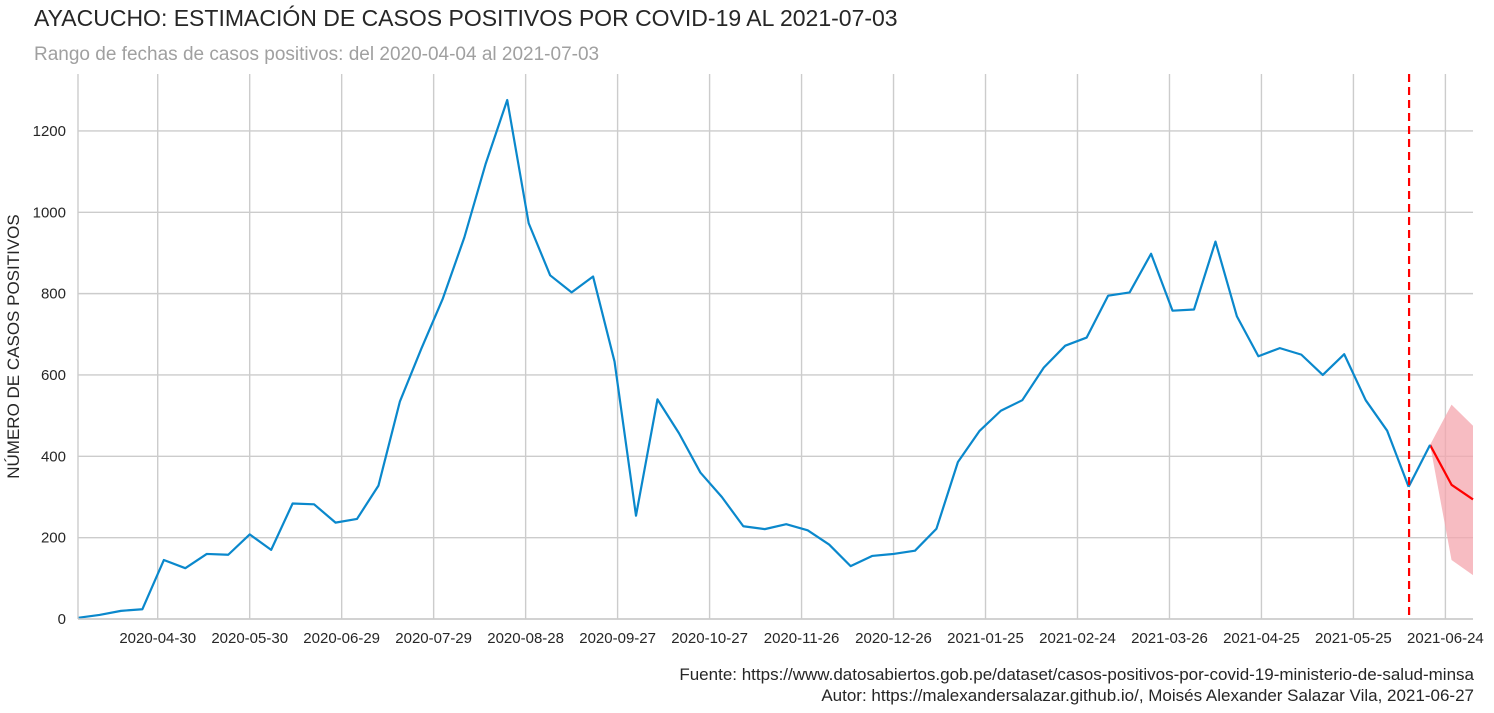 This screenshot has width=1494, height=713. I want to click on x-tick-label: 2021-01-25, so click(985, 638).